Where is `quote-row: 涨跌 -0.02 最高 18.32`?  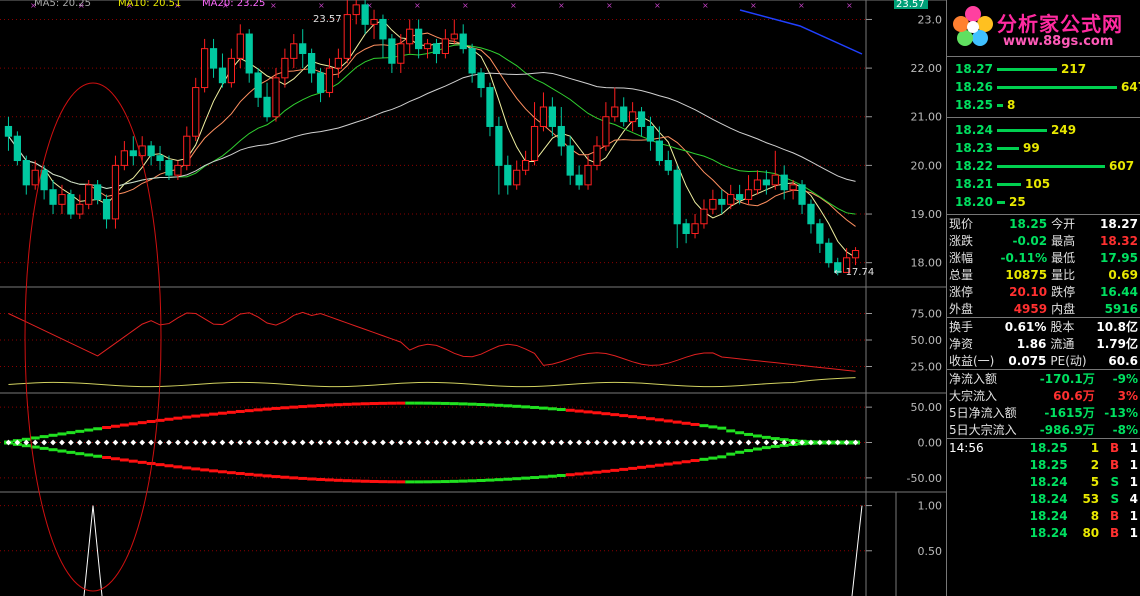 quote-row: 涨跌 -0.02 最高 18.32 is located at coordinates (1043, 240).